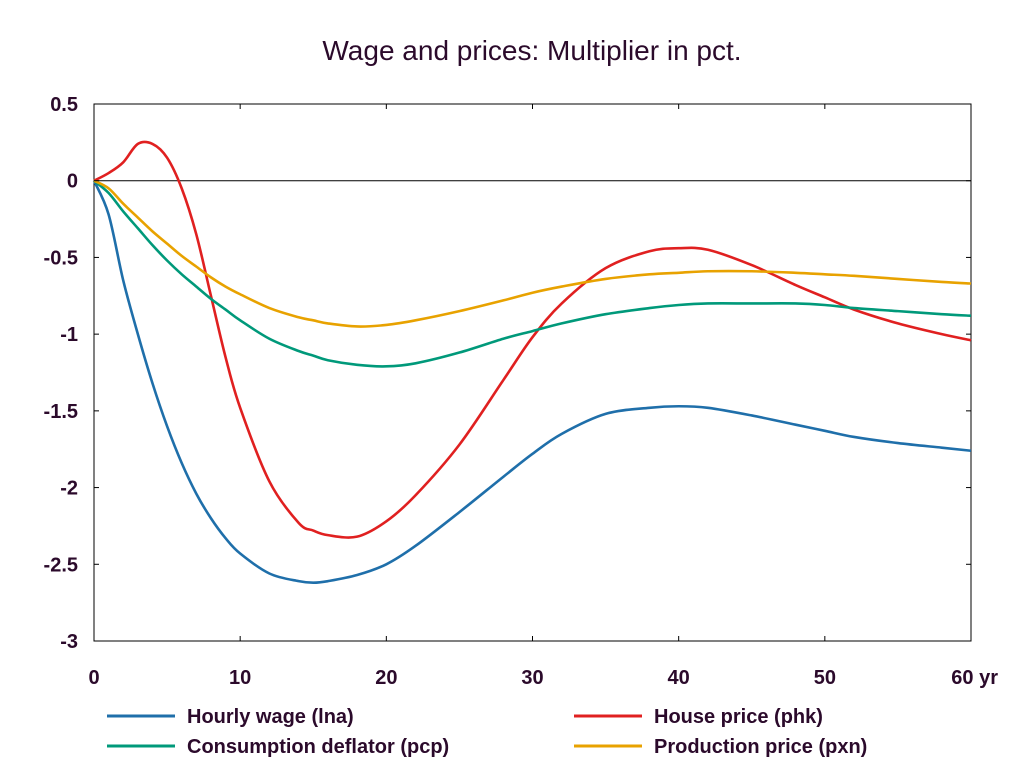  What do you see at coordinates (72, 182) in the screenshot?
I see `y-tick-label: 0` at bounding box center [72, 182].